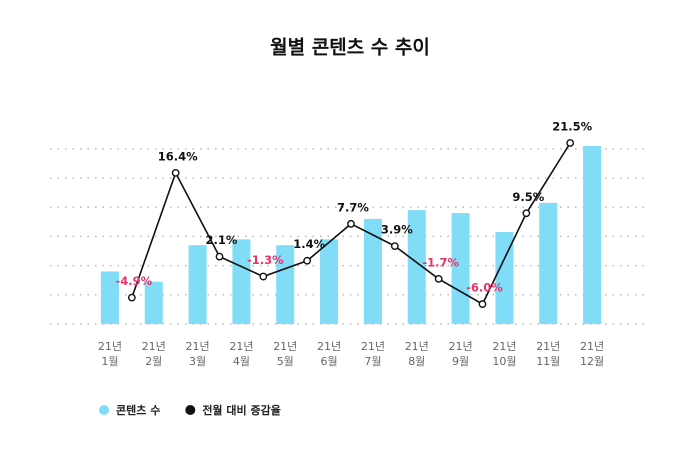  Describe the element at coordinates (133, 281) in the screenshot. I see `data-label: -4.9%` at that location.